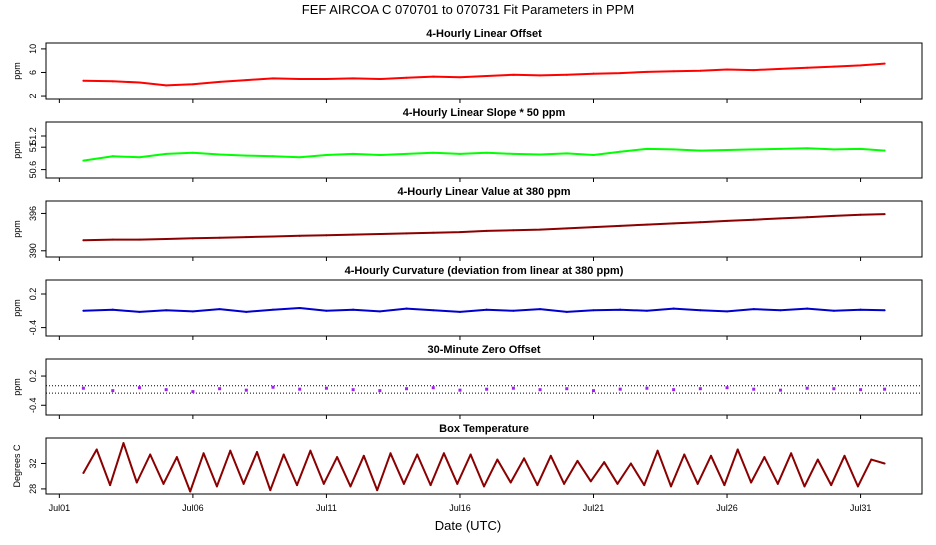 The width and height of the screenshot is (936, 545). What do you see at coordinates (484, 227) in the screenshot?
I see `series-line` at bounding box center [484, 227].